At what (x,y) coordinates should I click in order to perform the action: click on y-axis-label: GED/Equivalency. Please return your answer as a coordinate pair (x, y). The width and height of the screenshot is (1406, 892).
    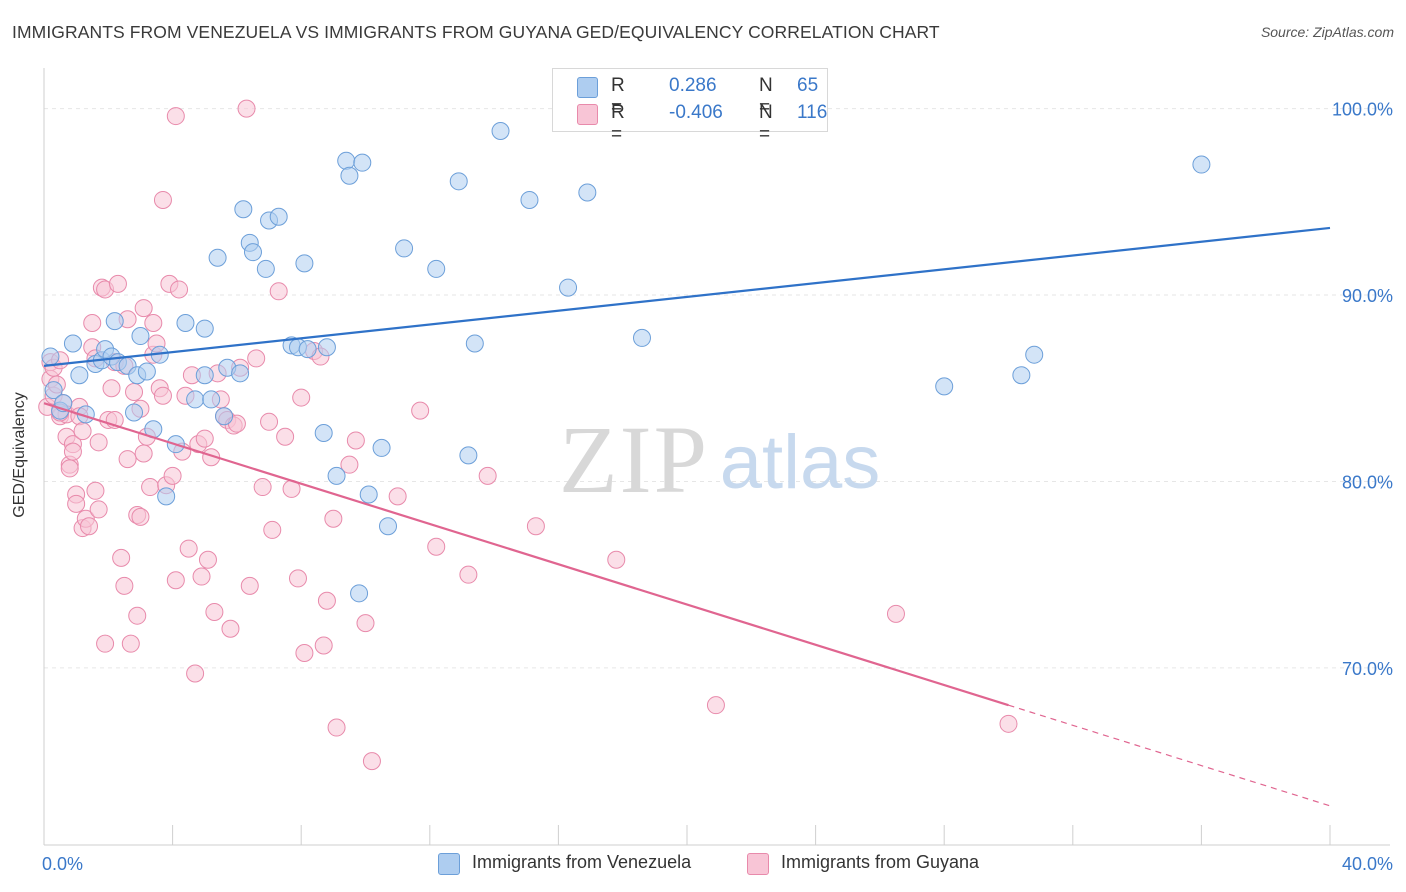
    Looking at the image, I should click on (19, 455).